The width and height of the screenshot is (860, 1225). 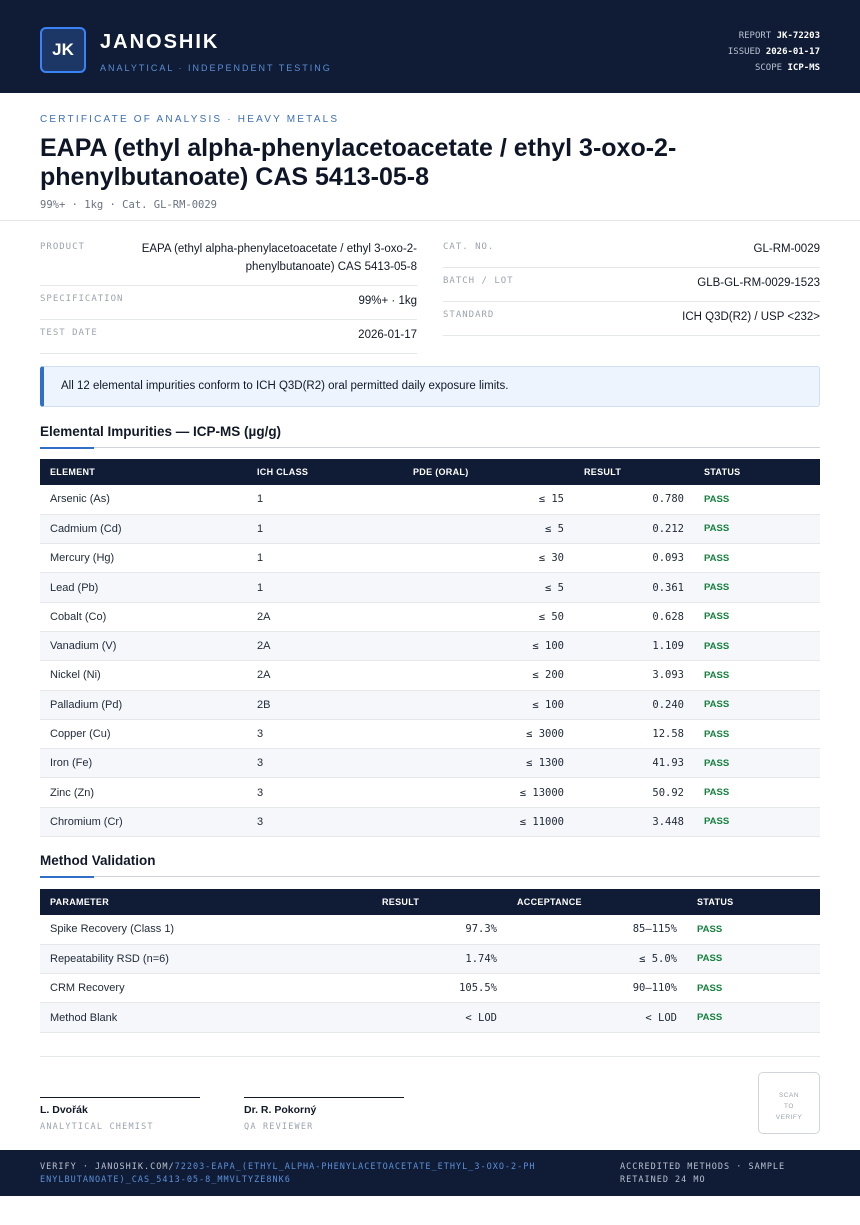 What do you see at coordinates (143, 675) in the screenshot?
I see `table-cell: Nickel (Ni)` at bounding box center [143, 675].